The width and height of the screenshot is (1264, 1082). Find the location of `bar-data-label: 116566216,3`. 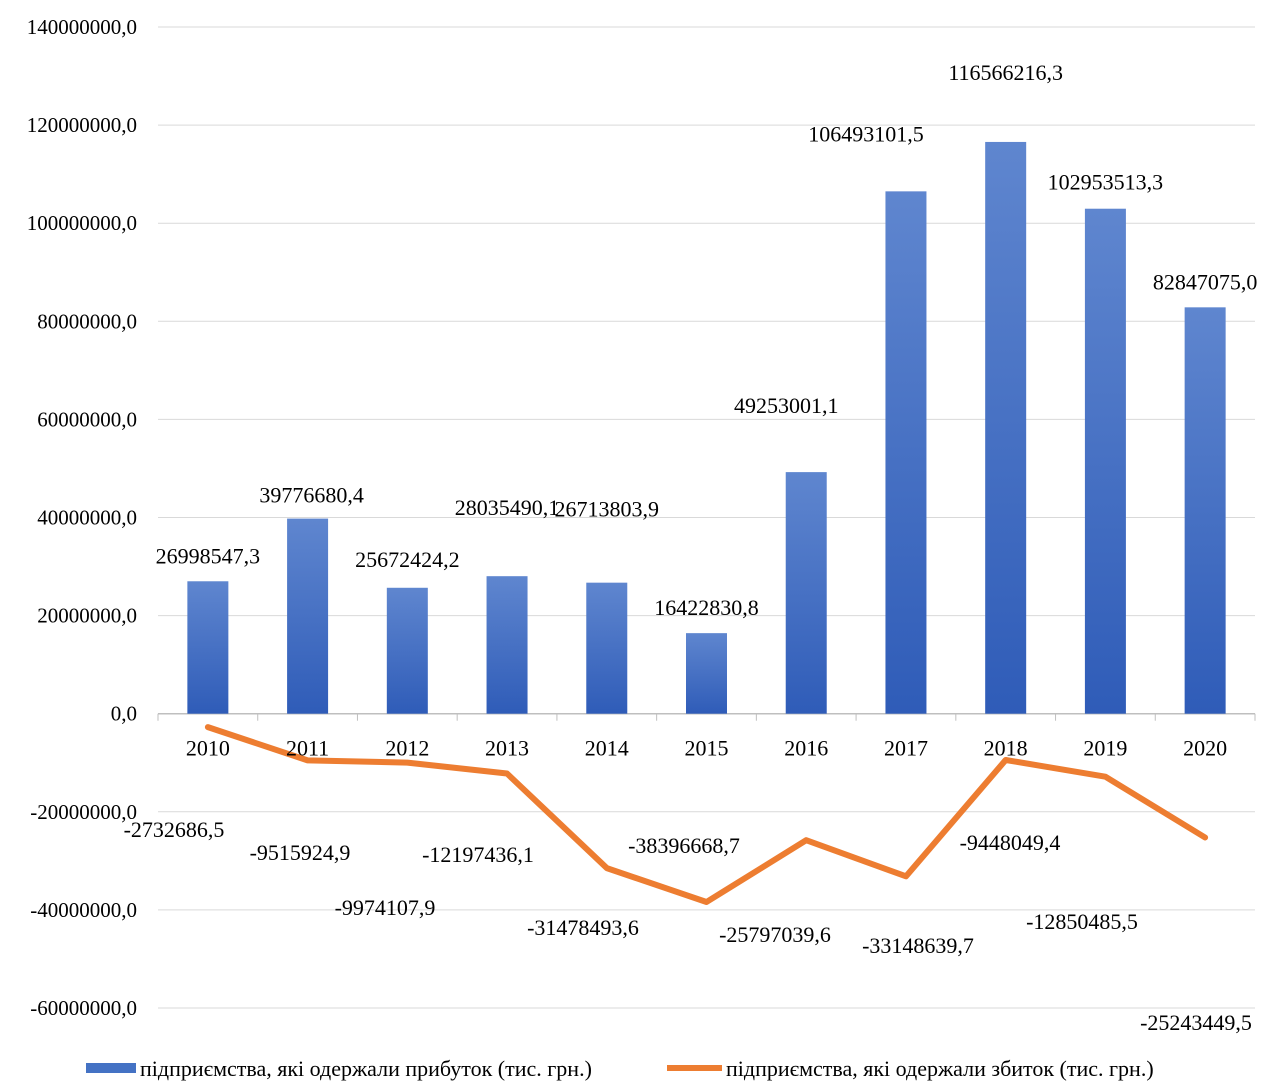

bar-data-label: 116566216,3 is located at coordinates (1005, 72).